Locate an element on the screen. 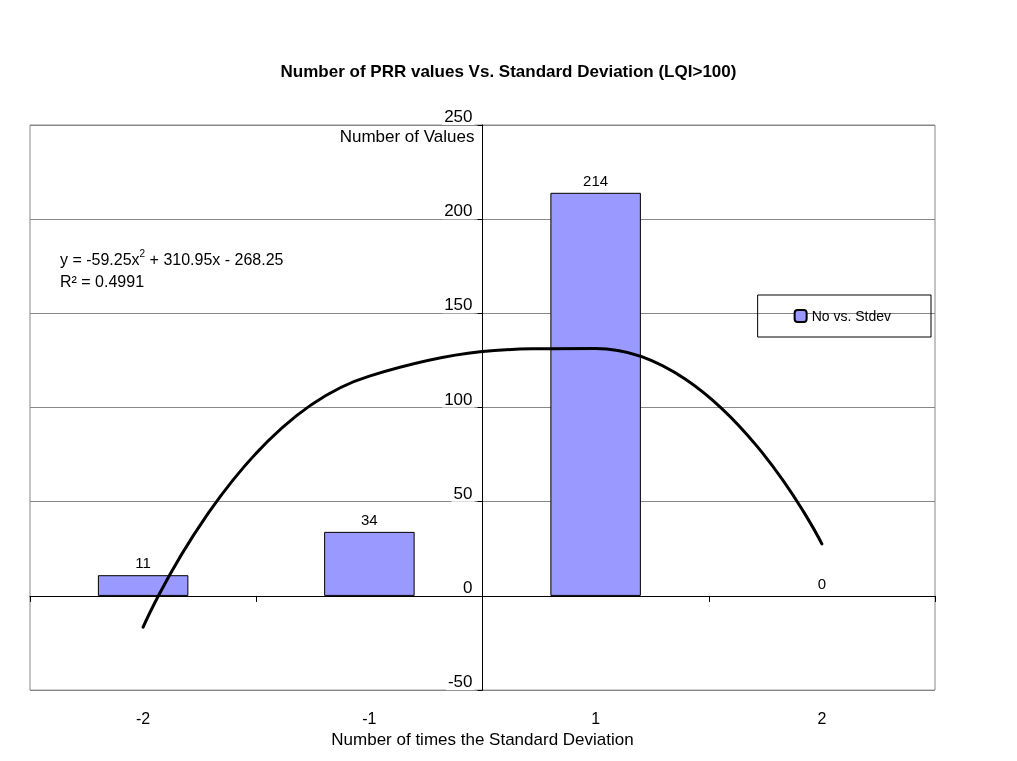 This screenshot has width=1017, height=761. y-tick-label: 100 is located at coordinates (458, 399).